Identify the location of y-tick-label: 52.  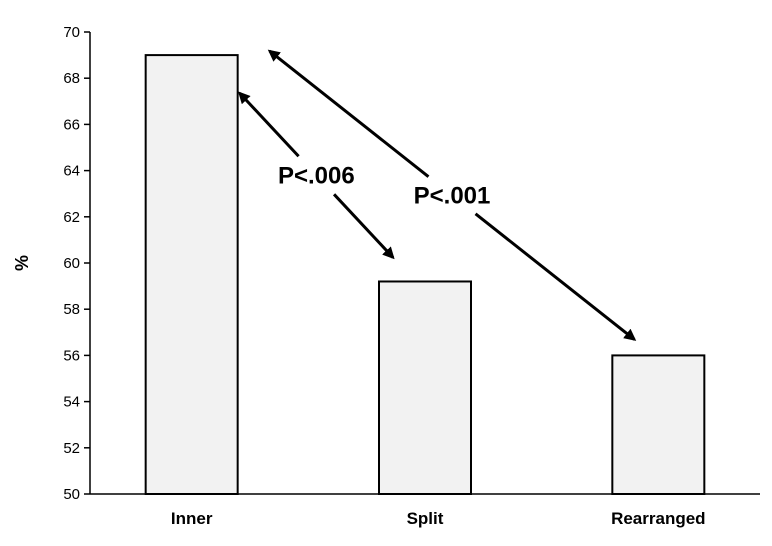
(71, 448).